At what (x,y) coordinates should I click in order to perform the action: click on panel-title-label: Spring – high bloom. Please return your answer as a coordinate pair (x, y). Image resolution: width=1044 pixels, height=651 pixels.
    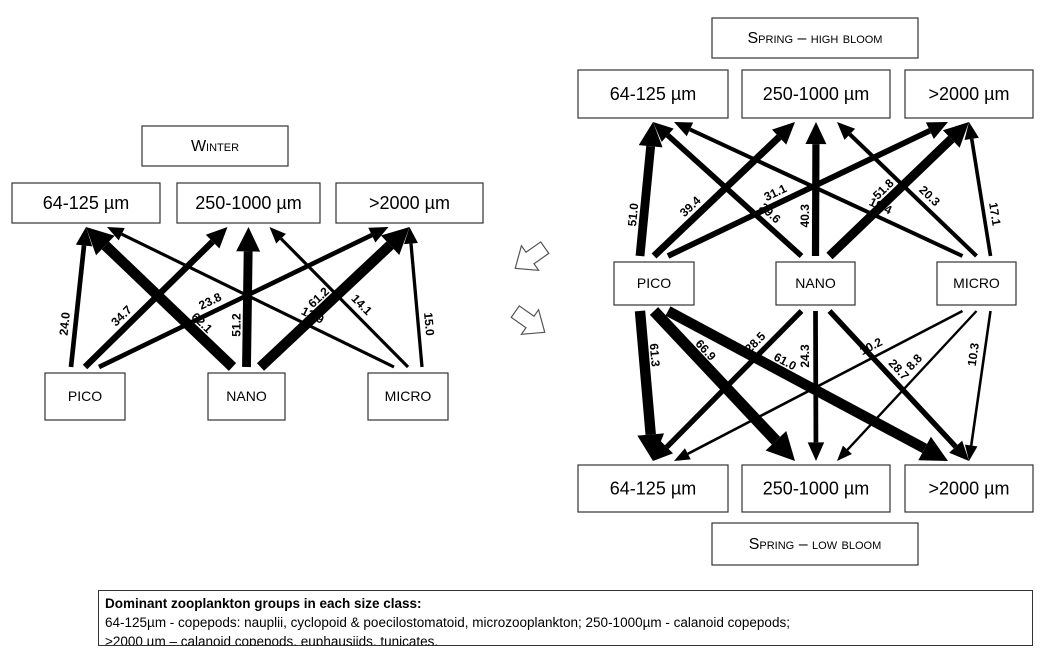
    Looking at the image, I should click on (815, 38).